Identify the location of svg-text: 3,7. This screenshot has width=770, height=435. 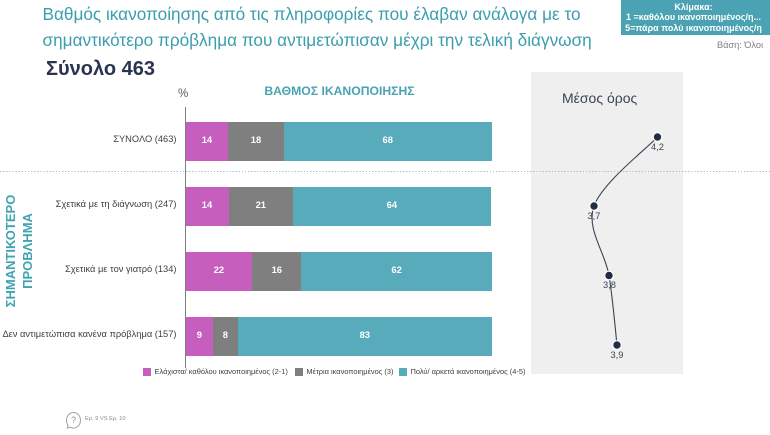
(594, 216).